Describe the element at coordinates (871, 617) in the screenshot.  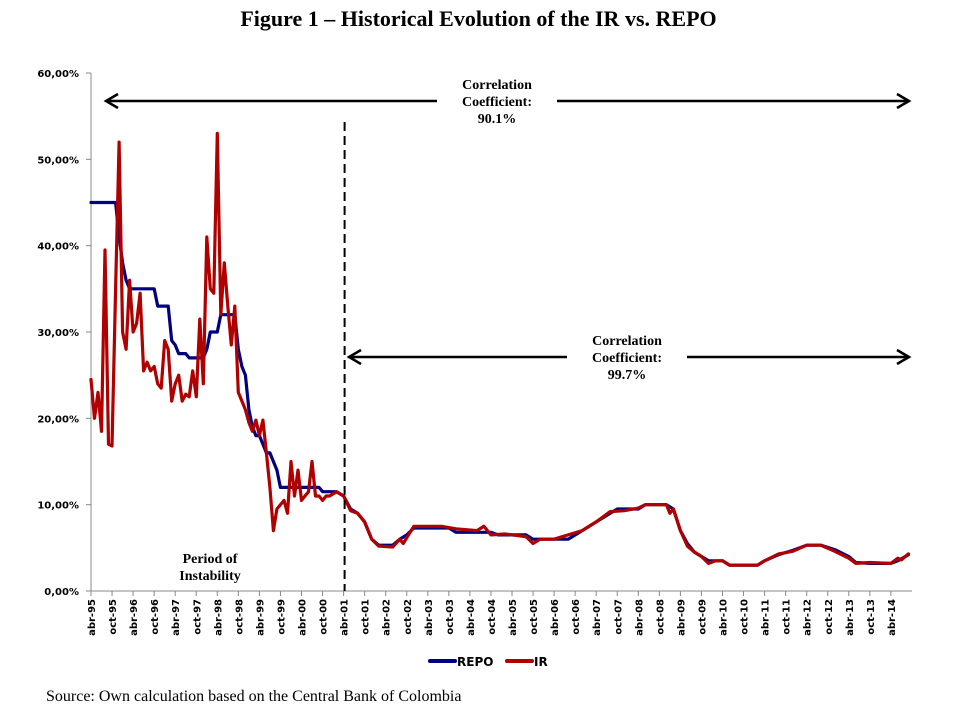
I see `x-tick-label: oct-13` at that location.